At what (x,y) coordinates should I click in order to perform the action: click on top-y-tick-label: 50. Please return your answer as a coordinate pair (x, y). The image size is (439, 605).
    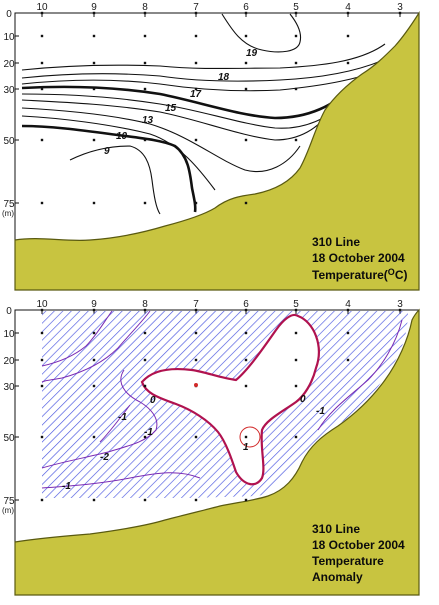
    Looking at the image, I should click on (9, 141).